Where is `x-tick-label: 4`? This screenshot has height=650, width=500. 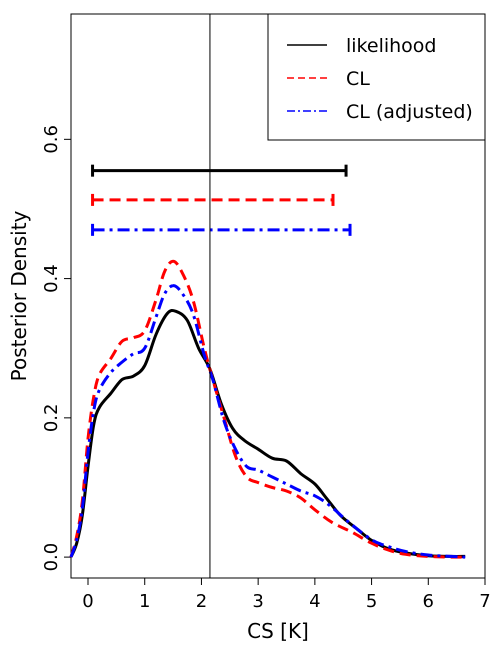 x-tick-label: 4 is located at coordinates (314, 601).